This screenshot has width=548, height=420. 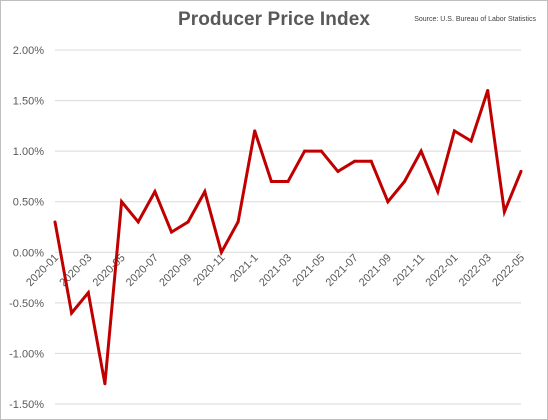 I want to click on x-tick-label: 2020-05, so click(x=109, y=270).